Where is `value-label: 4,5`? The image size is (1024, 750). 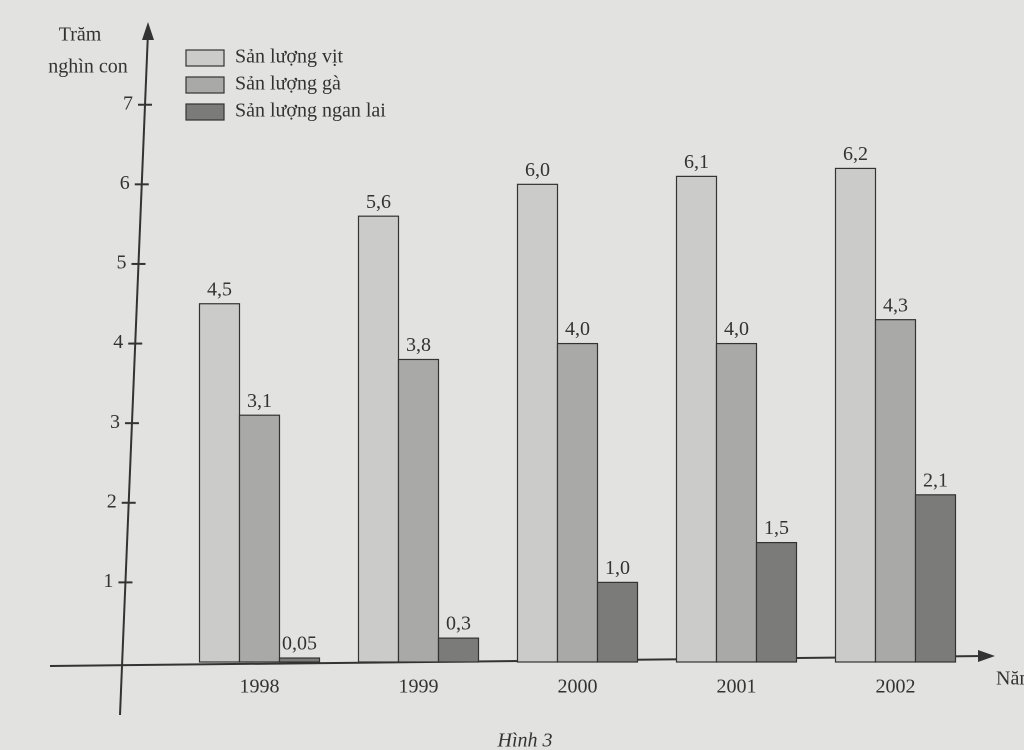 value-label: 4,5 is located at coordinates (219, 289).